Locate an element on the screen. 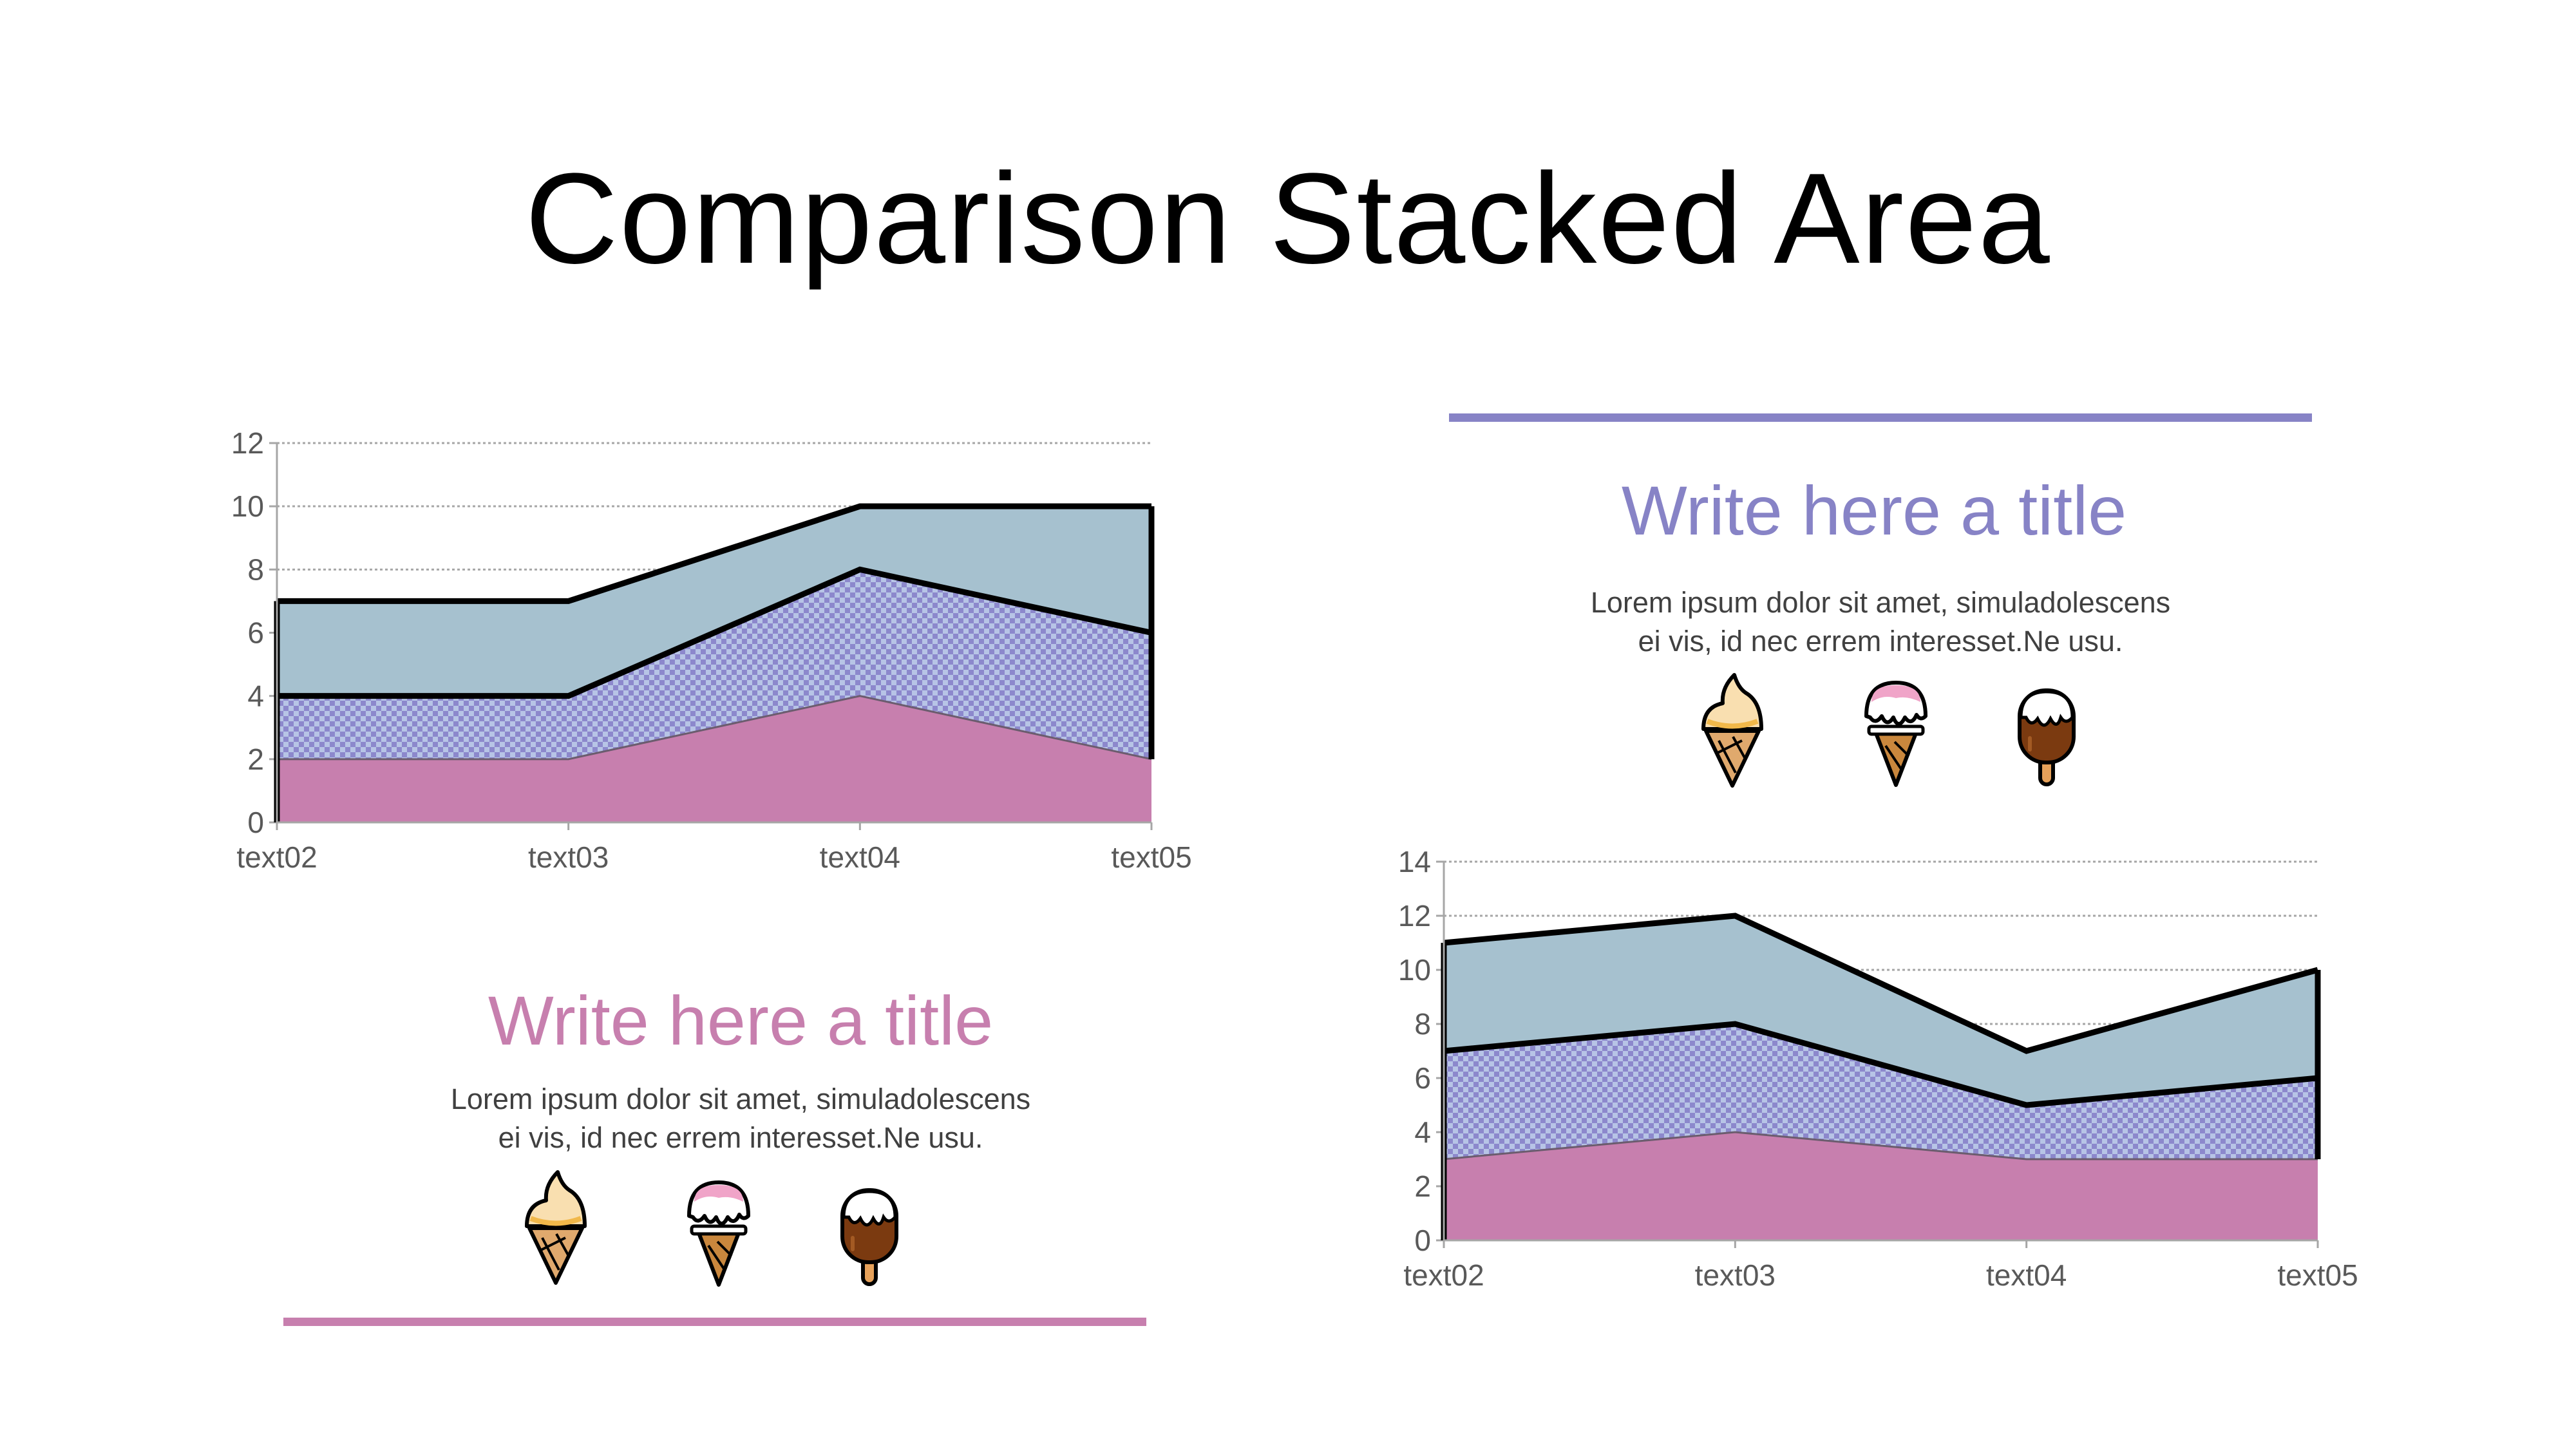 Image resolution: width=2576 pixels, height=1449 pixels. panel-left-title: Write here a title is located at coordinates (741, 1020).